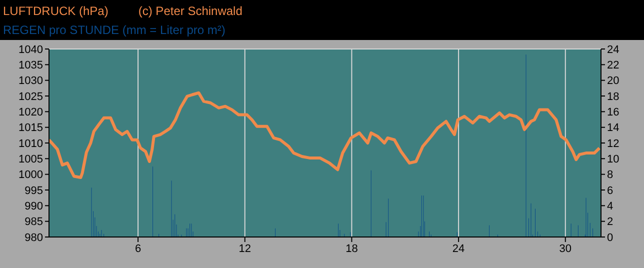 Image resolution: width=644 pixels, height=268 pixels. I want to click on y-tick-label: 1030, so click(30, 81).